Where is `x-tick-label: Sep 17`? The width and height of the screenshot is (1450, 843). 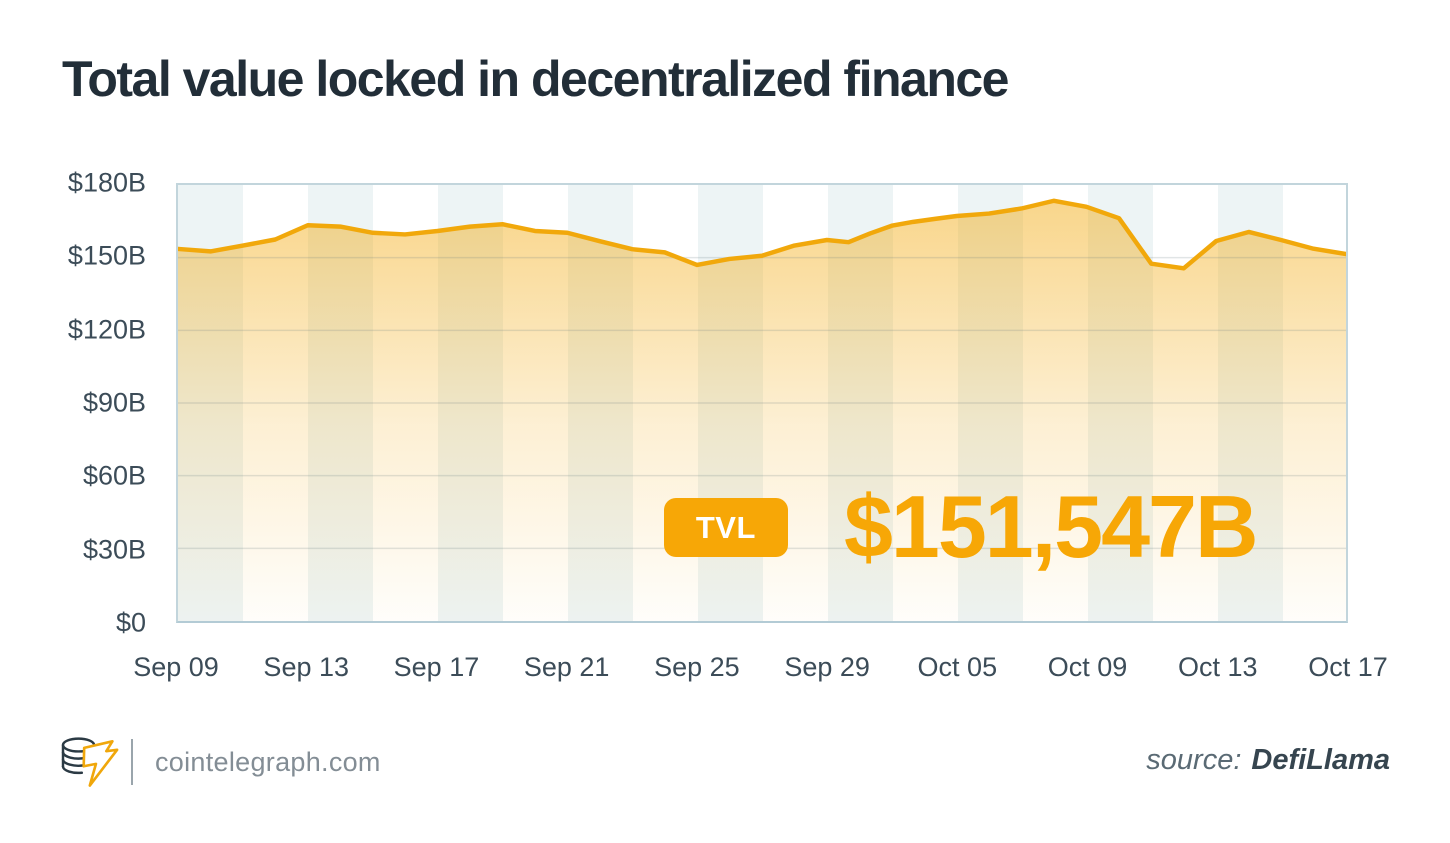 x-tick-label: Sep 17 is located at coordinates (436, 667).